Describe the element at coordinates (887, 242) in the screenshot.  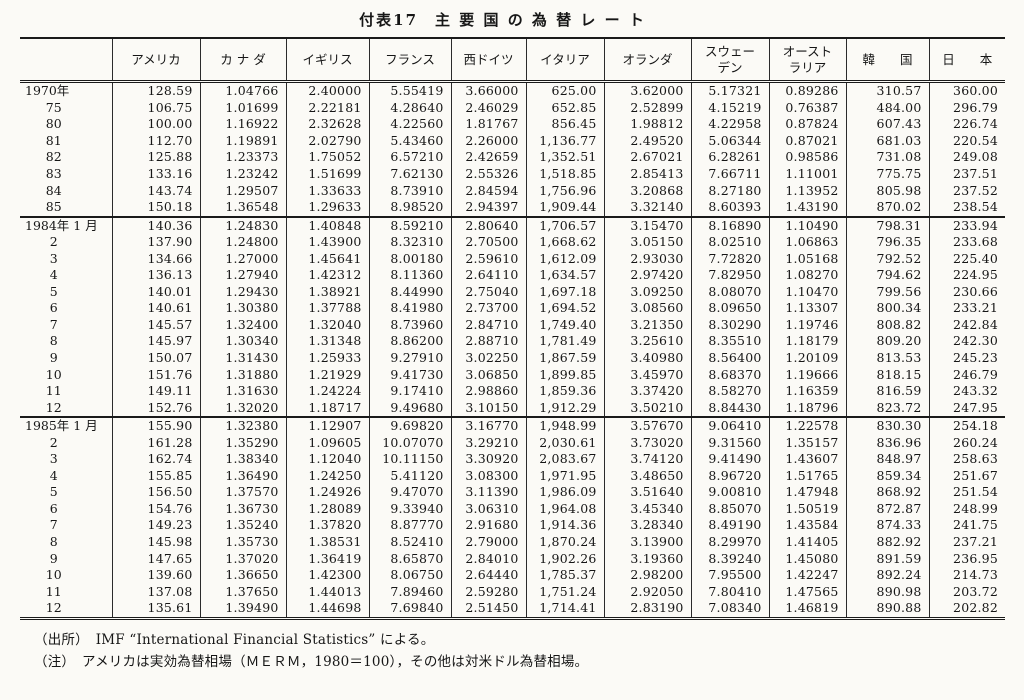
I see `table-cell: 796.35` at that location.